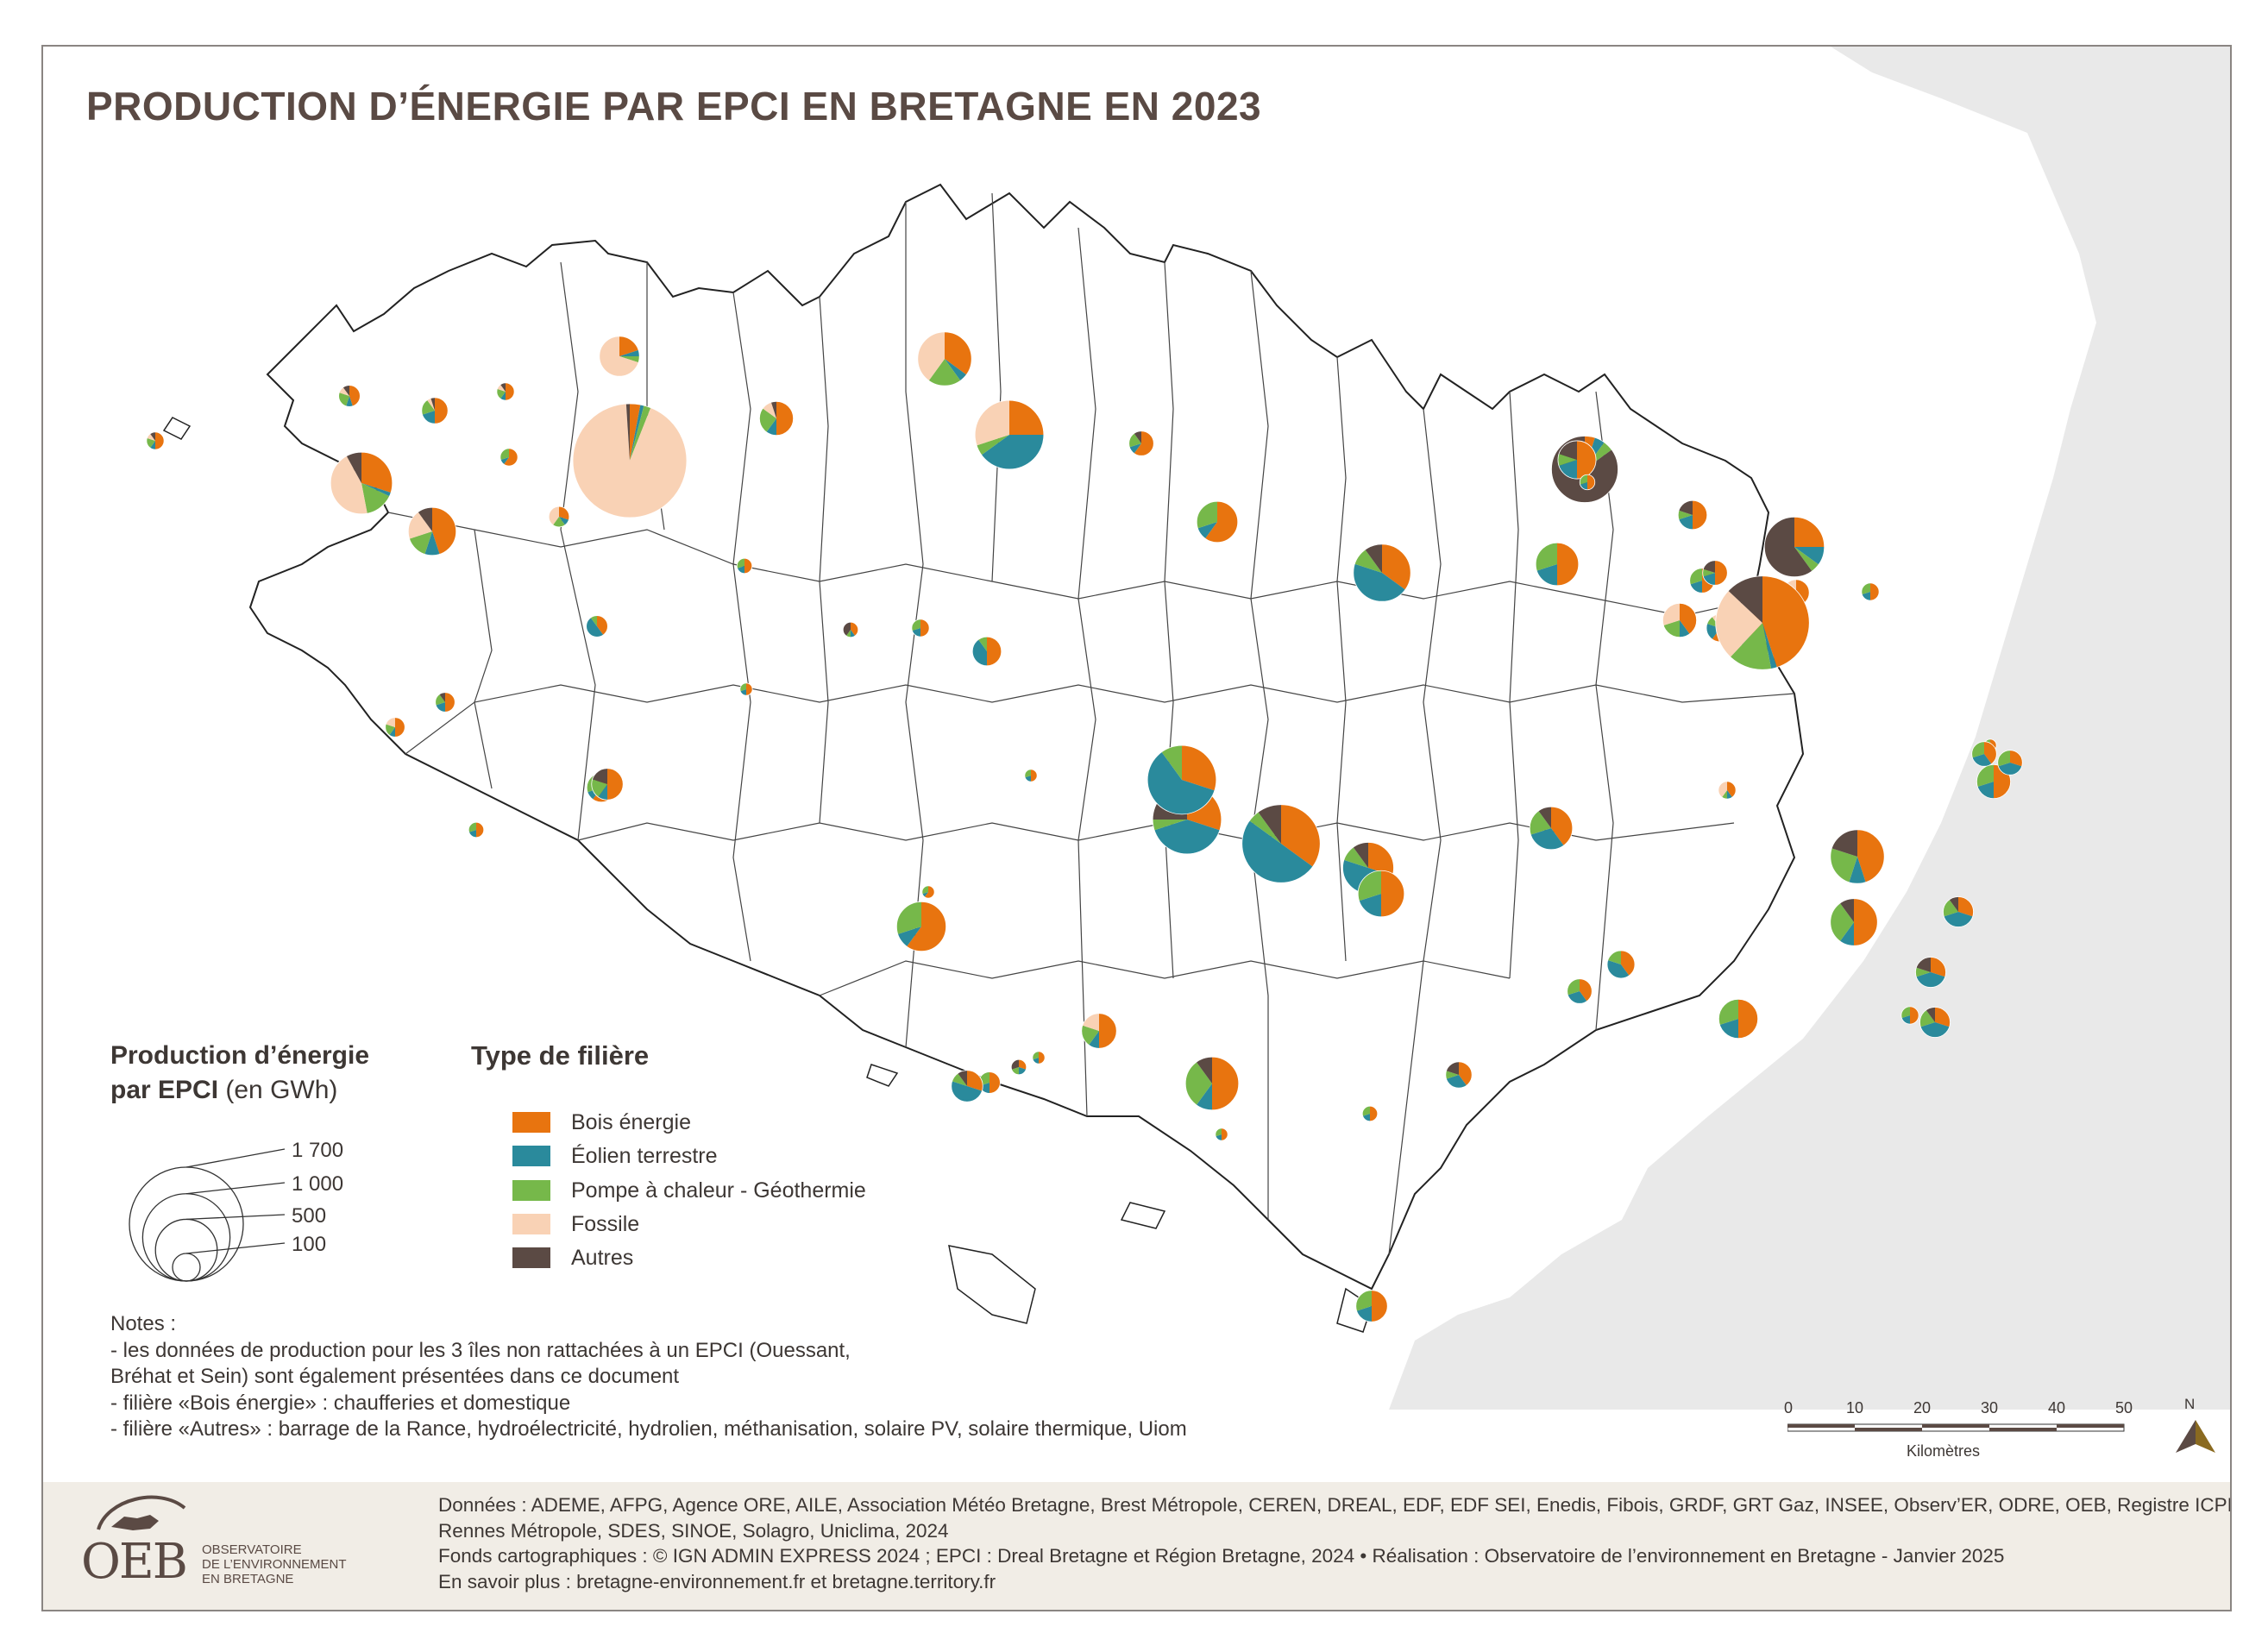 The height and width of the screenshot is (1652, 2268). What do you see at coordinates (309, 1216) in the screenshot?
I see `size-legend-value-500: 500` at bounding box center [309, 1216].